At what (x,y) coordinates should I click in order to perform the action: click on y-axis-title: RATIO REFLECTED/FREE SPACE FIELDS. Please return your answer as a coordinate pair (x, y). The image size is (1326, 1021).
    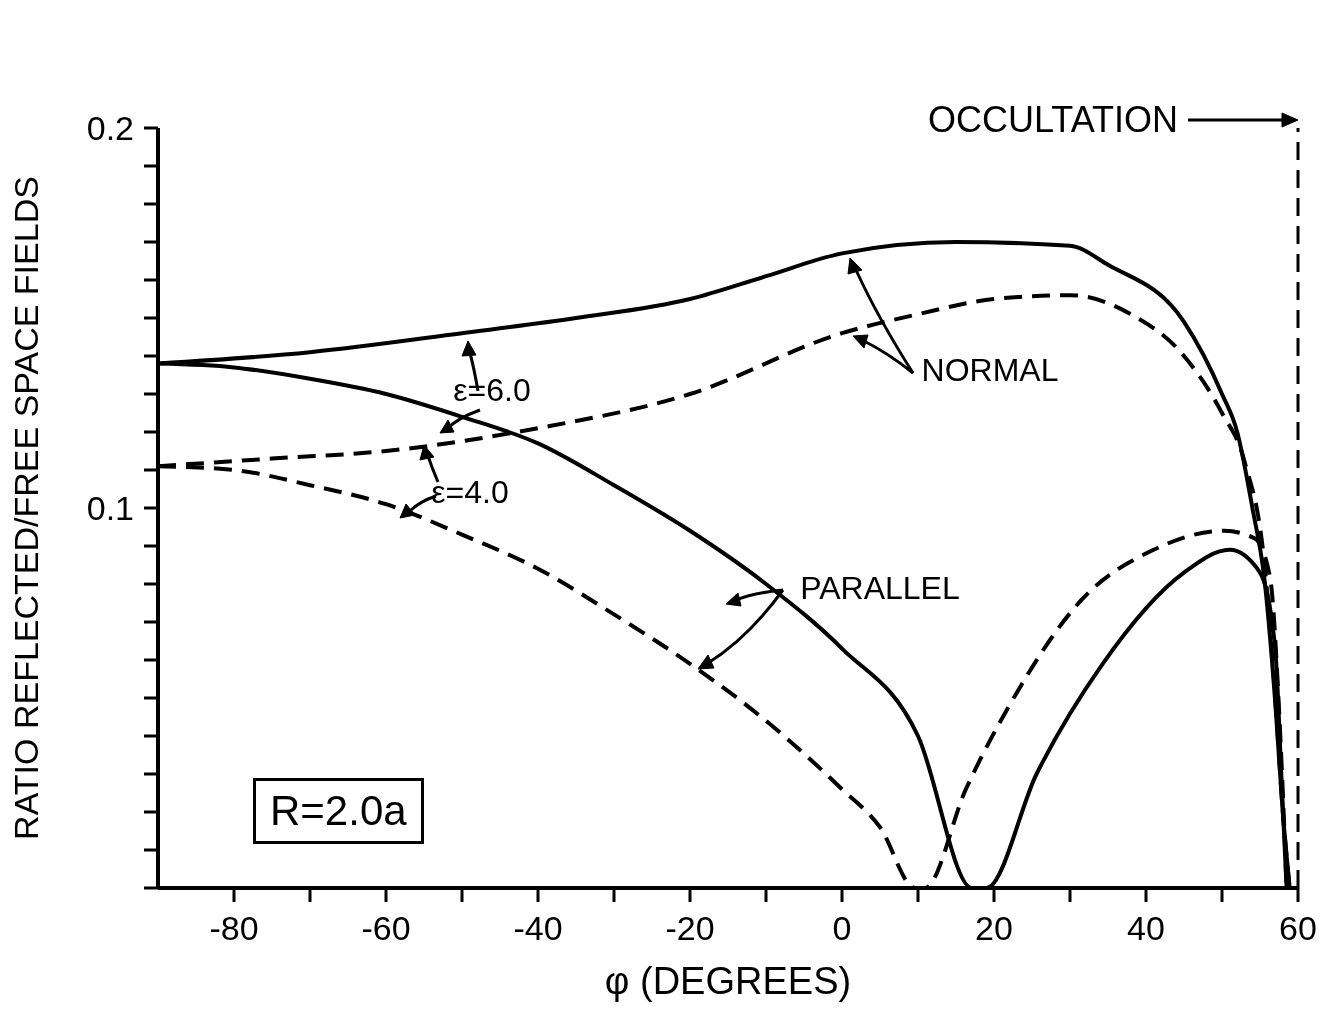
    Looking at the image, I should click on (26, 508).